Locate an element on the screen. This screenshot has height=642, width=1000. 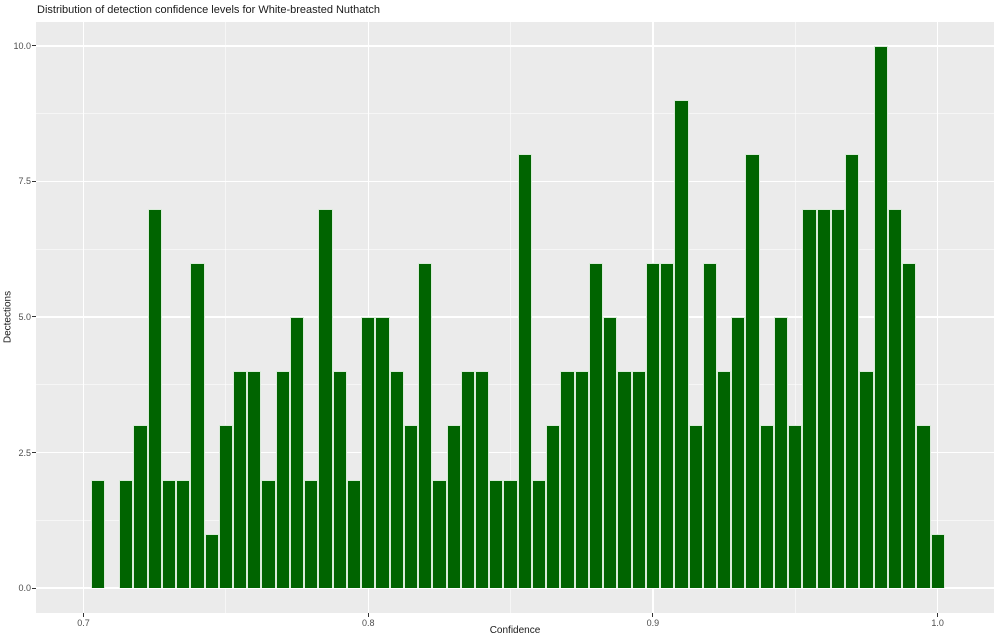
x-tick-label: 0.9 is located at coordinates (653, 623).